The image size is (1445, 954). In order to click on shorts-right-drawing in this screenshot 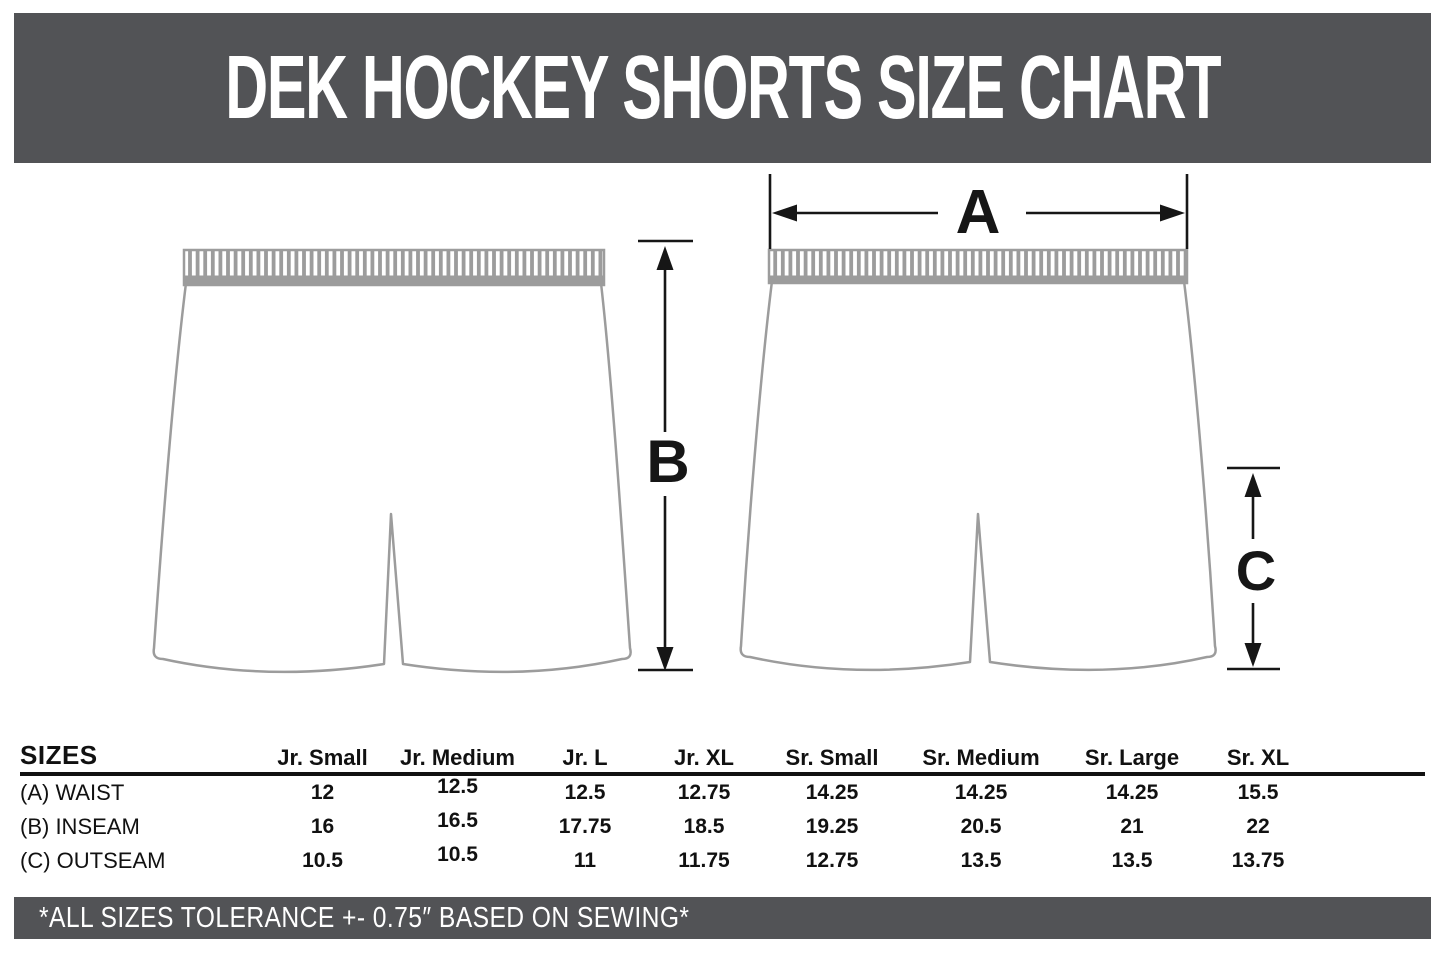, I will do `click(978, 460)`.